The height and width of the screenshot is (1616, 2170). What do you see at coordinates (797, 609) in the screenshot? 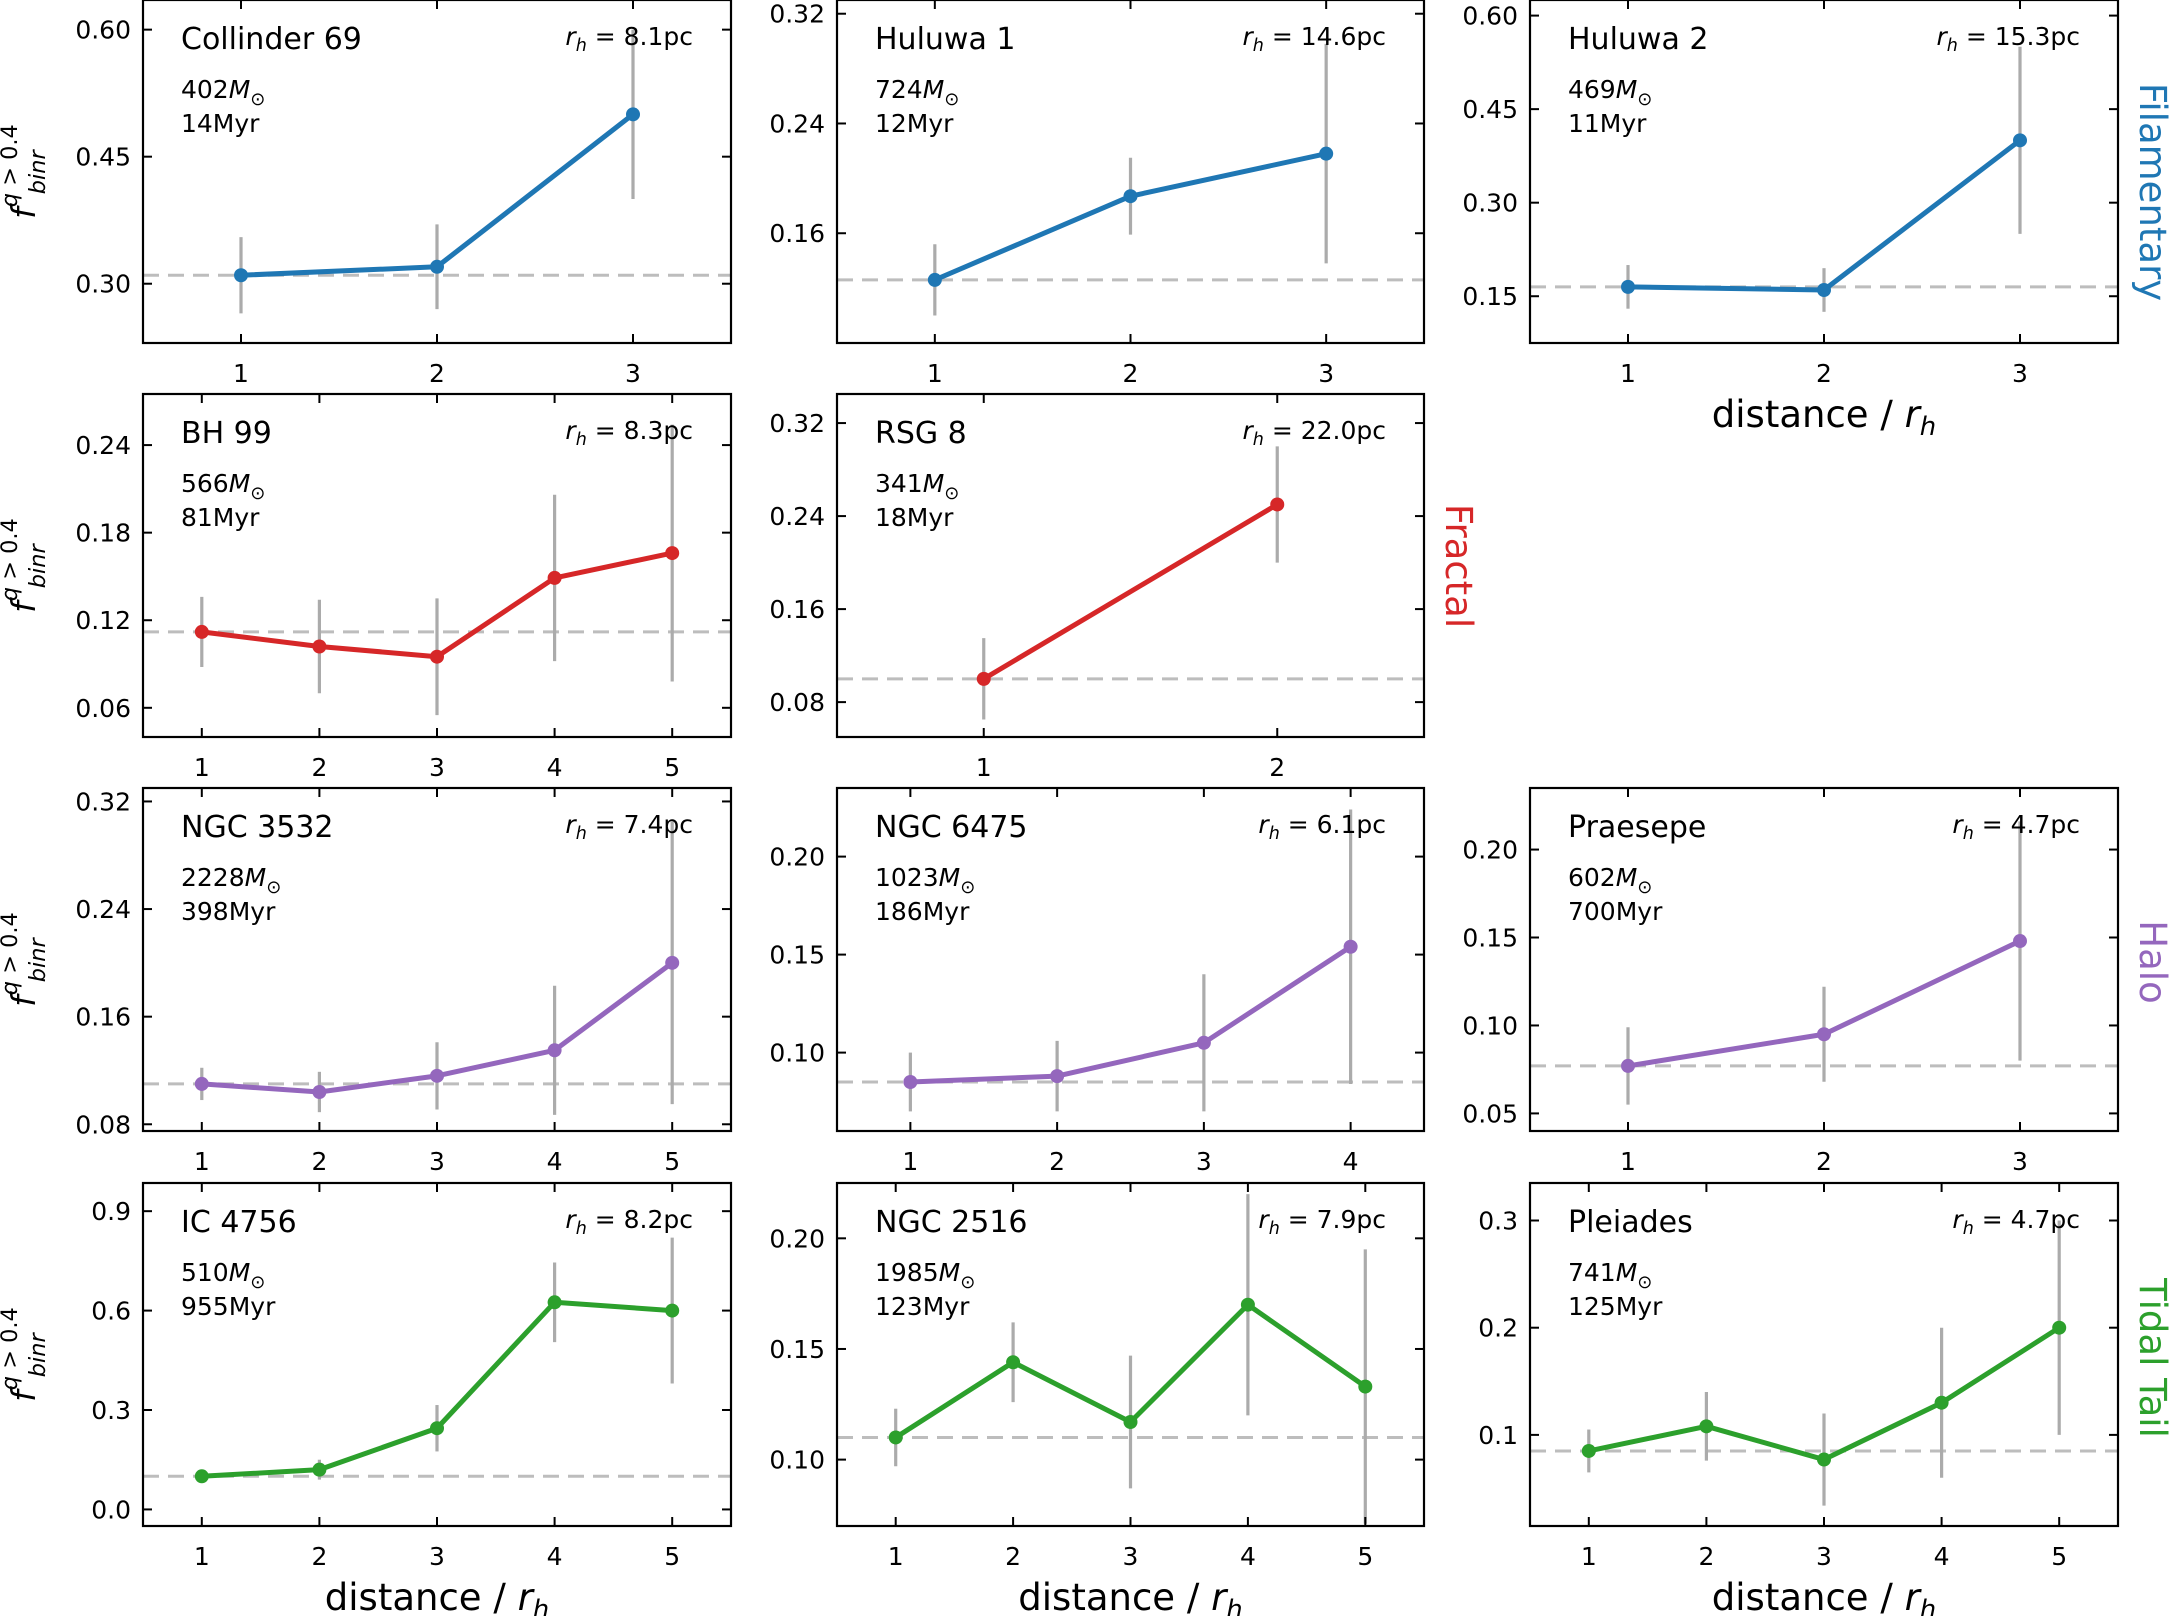
I see `y-tick-label-rsg-8-0.16: 0.16` at bounding box center [797, 609].